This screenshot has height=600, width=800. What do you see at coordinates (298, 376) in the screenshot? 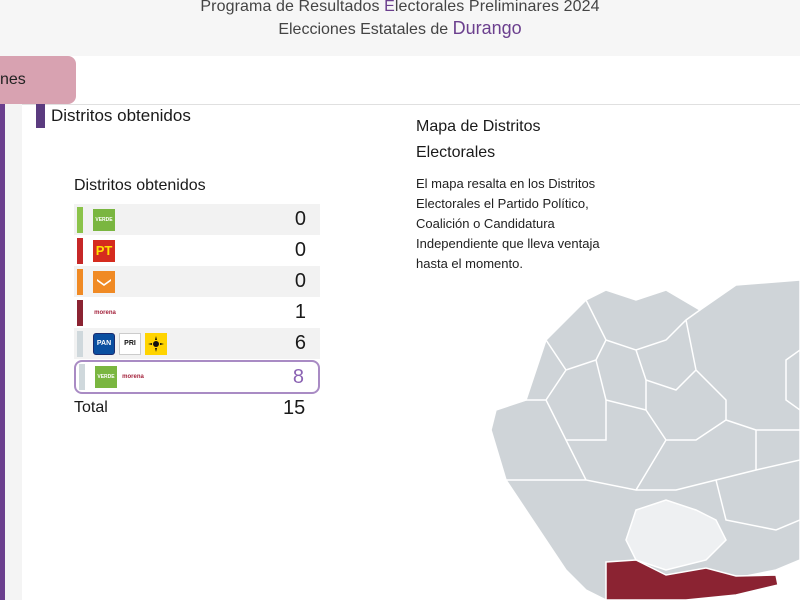
I see `district-count: 8` at bounding box center [298, 376].